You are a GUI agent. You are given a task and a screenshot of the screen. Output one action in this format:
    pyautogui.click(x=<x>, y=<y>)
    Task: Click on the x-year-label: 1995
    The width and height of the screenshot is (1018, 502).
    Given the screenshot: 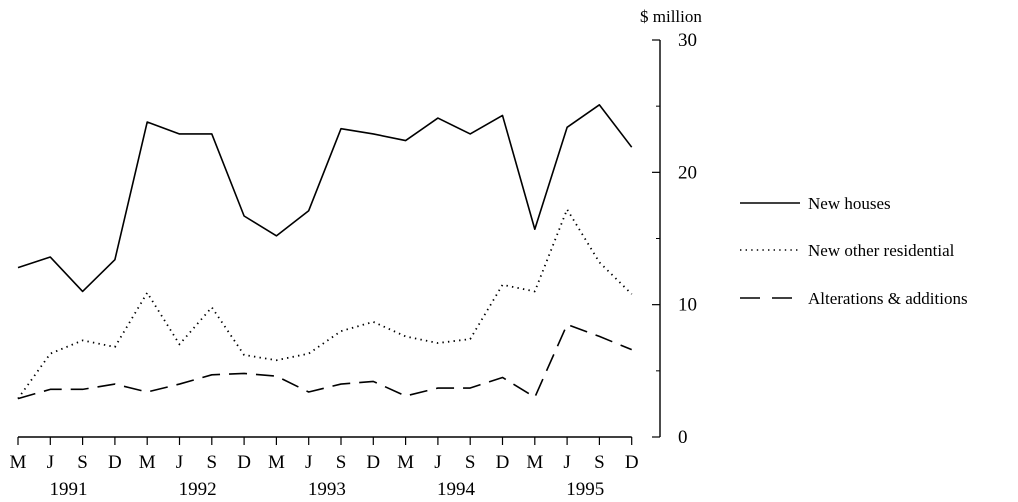 What is the action you would take?
    pyautogui.click(x=585, y=489)
    